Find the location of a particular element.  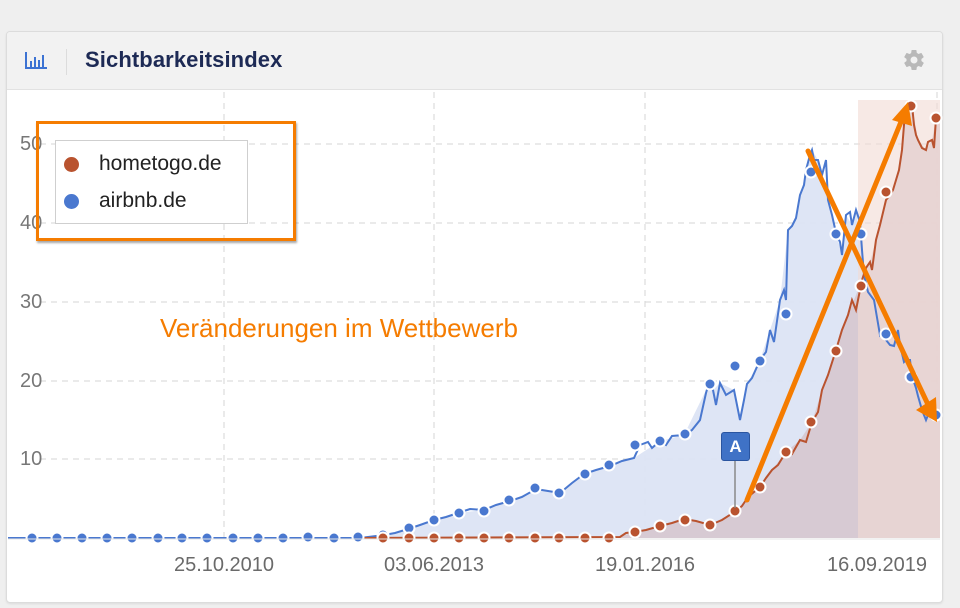

bar-chart-icon is located at coordinates (36, 60).